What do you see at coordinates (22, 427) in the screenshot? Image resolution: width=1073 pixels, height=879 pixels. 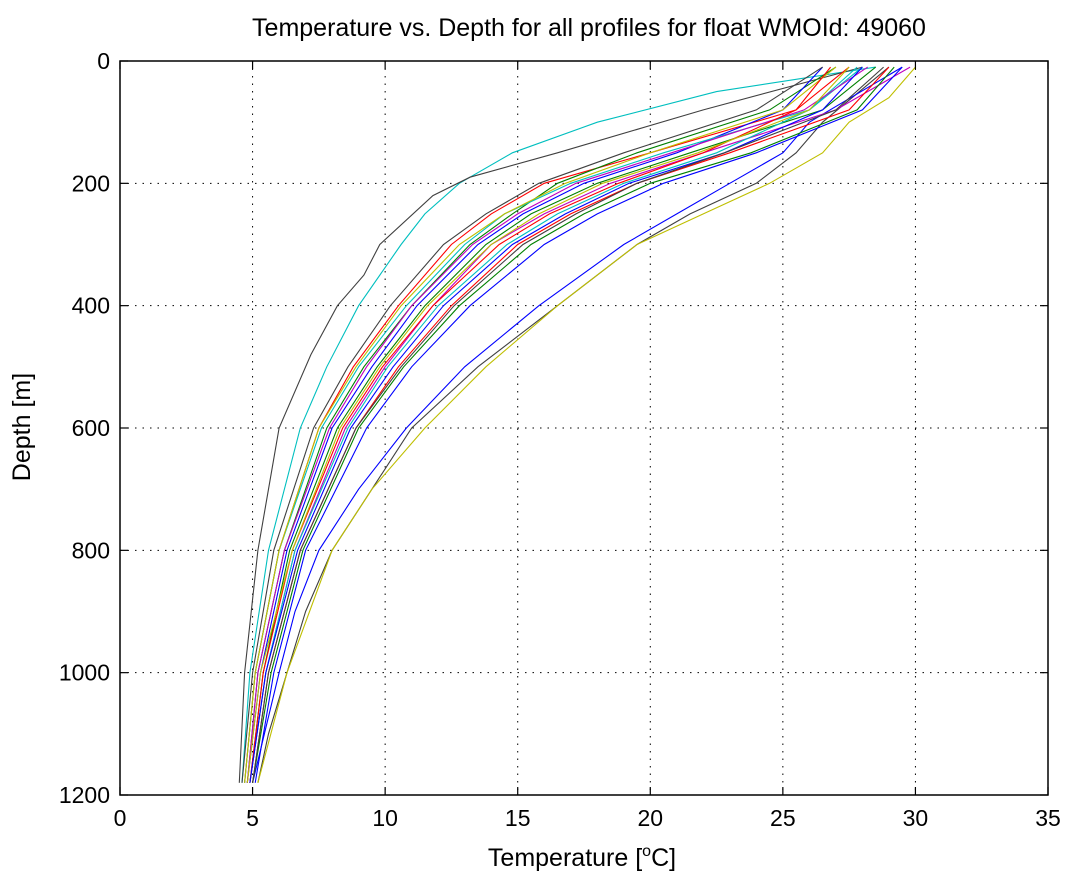 I see `y-axis-label: Depth [m]` at bounding box center [22, 427].